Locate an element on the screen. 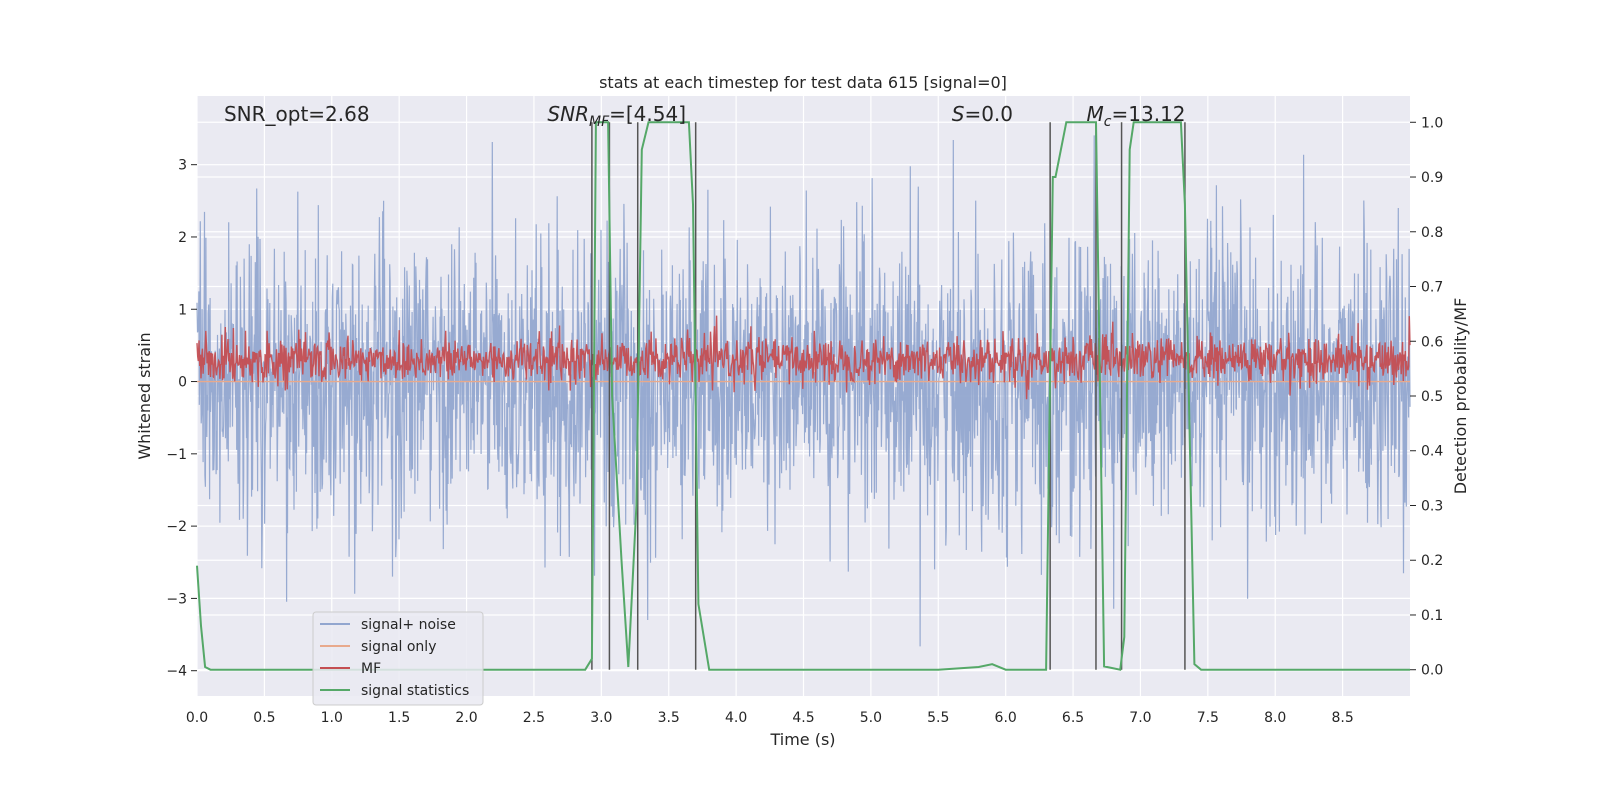 The height and width of the screenshot is (800, 1600). y-tick-label-left: 3 is located at coordinates (182, 166).